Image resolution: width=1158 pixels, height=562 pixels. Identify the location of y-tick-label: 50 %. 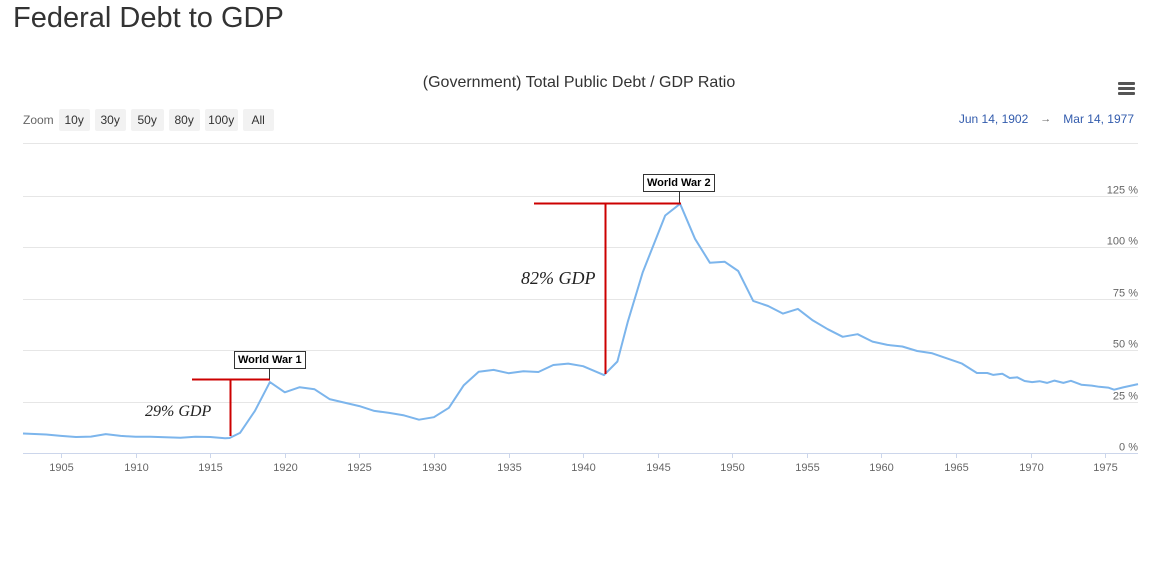
(1125, 345).